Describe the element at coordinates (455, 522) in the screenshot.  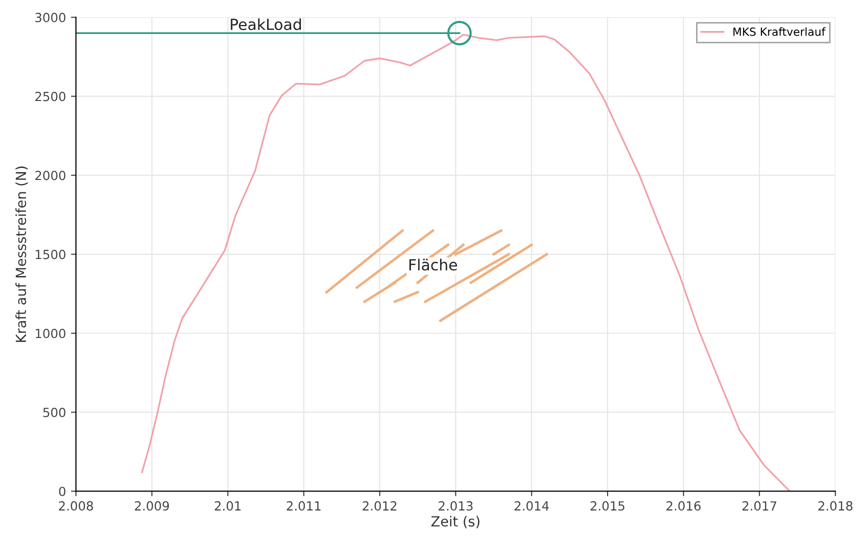
I see `x-axis-title: Zeit (s)` at that location.